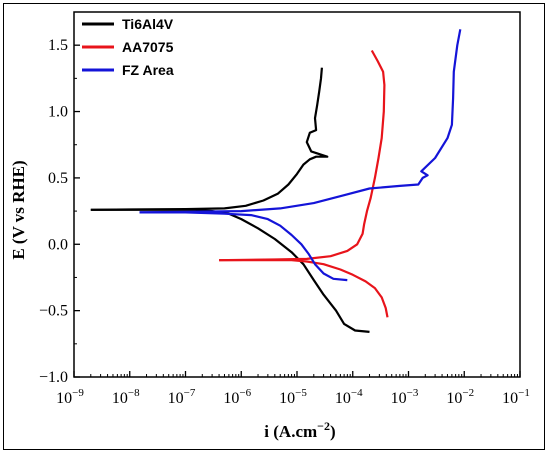 The height and width of the screenshot is (455, 550). I want to click on legend-label: AA7075, so click(148, 47).